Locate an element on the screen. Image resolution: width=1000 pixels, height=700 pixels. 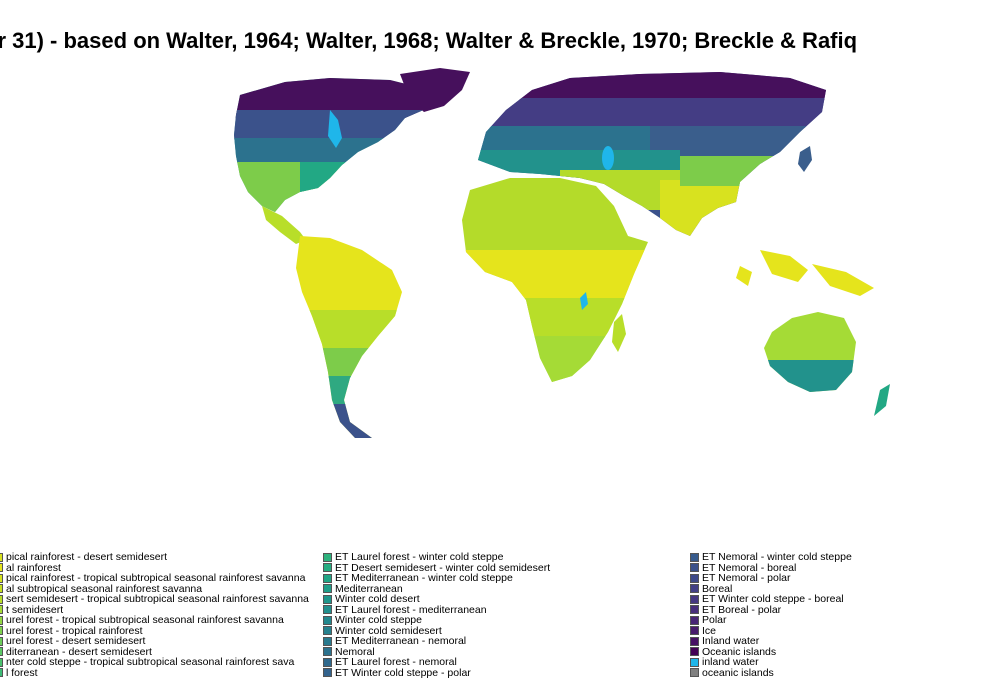
legend-item: ET Nemoral - boreal is located at coordinates (743, 567).